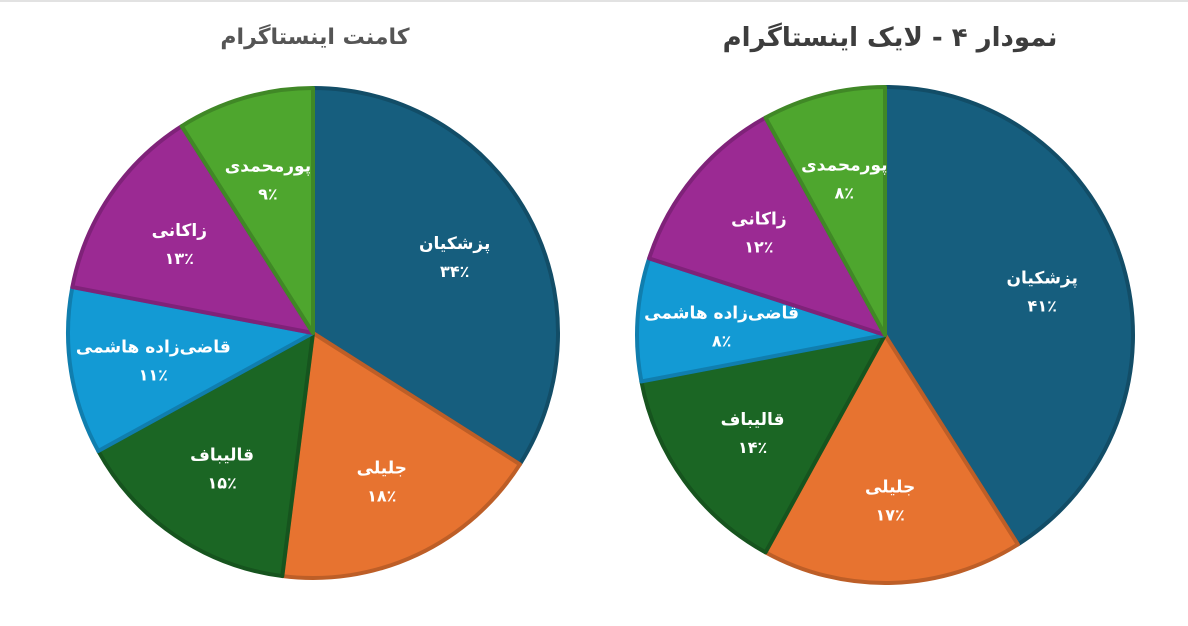  What do you see at coordinates (758, 247) in the screenshot?
I see `likes-slice-percent: ۱۲٪` at bounding box center [758, 247].